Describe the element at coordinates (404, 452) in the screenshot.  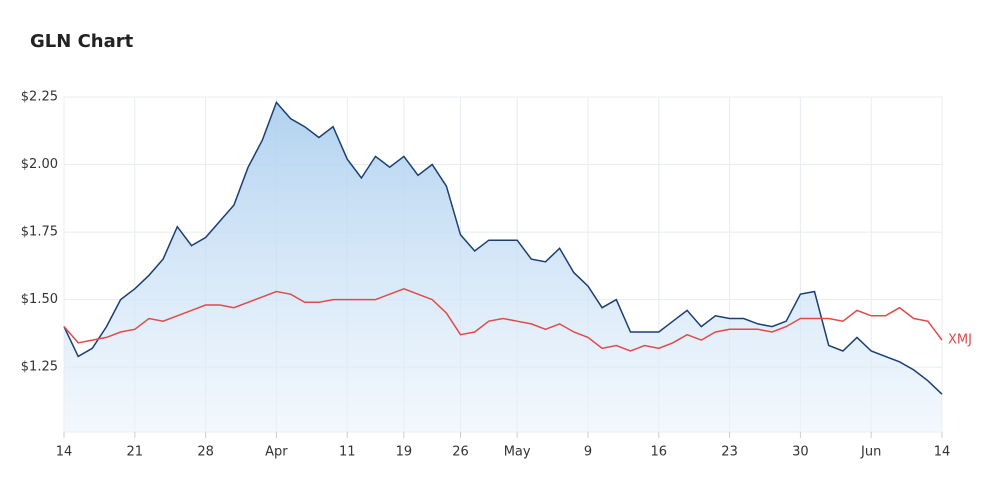
I see `x-tick-label: 19` at that location.